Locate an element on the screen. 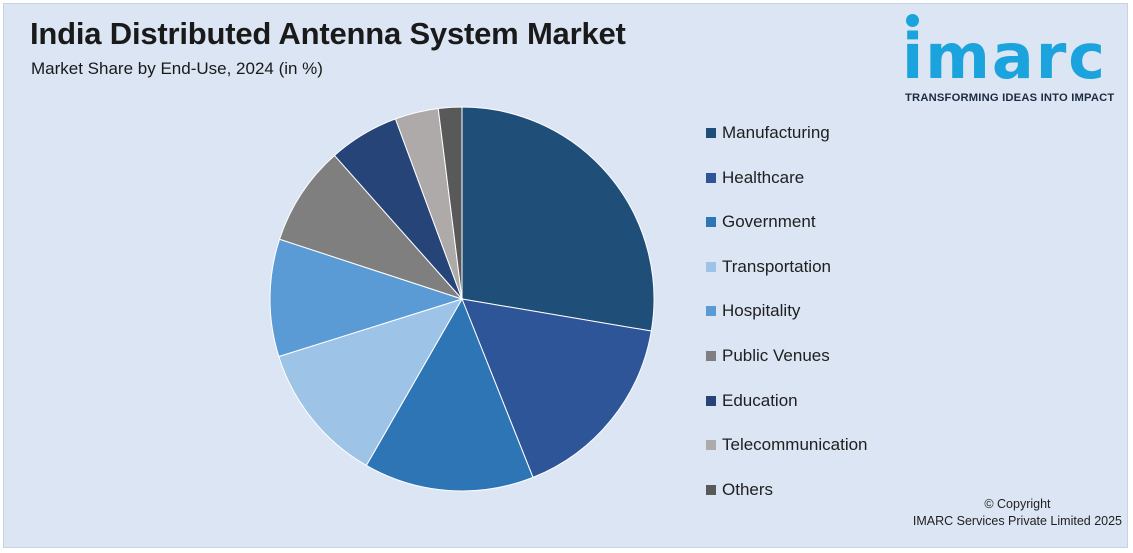 Image resolution: width=1133 pixels, height=553 pixels. legend-label: Telecommunication is located at coordinates (795, 445).